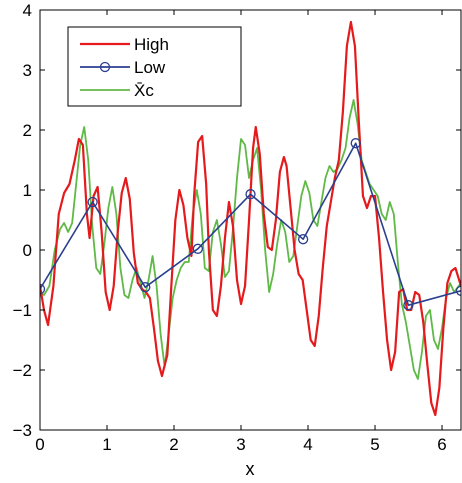 This screenshot has height=483, width=462. Describe the element at coordinates (39, 444) in the screenshot. I see `x-tick-label: 0` at that location.